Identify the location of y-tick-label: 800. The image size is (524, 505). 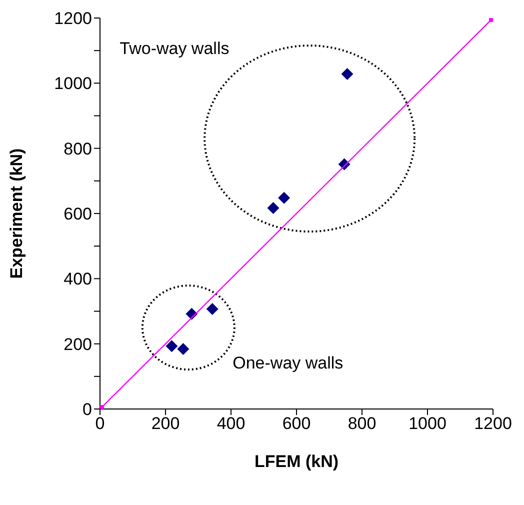
(78, 148).